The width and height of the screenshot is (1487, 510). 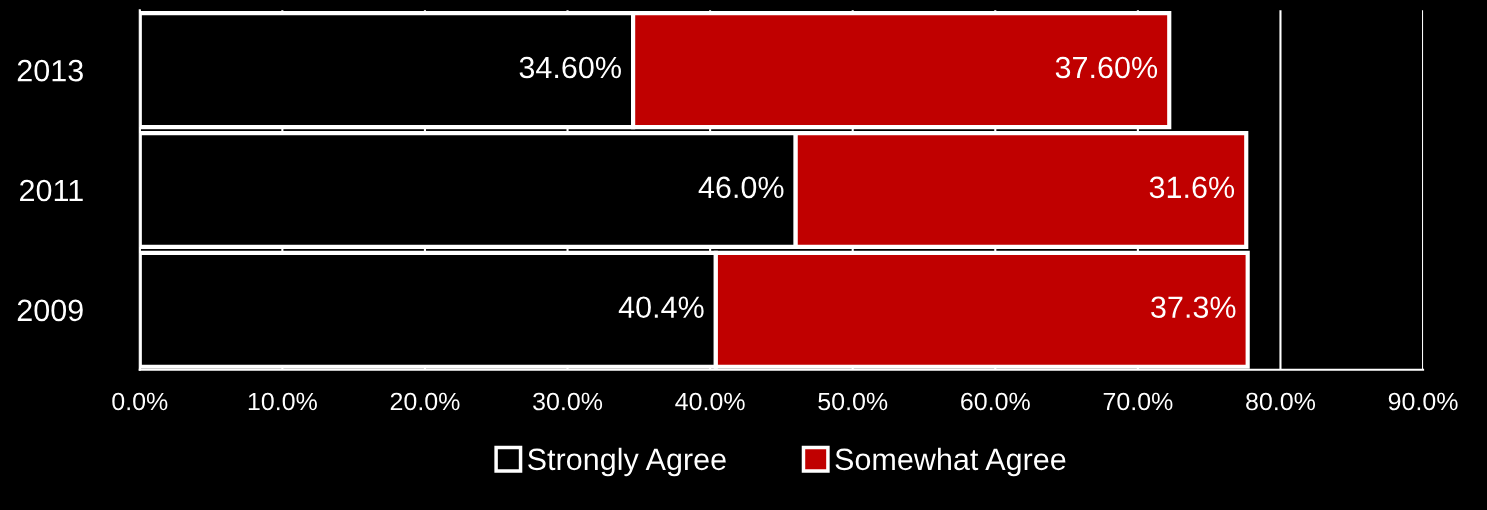 What do you see at coordinates (1106, 67) in the screenshot?
I see `data-label: 37.60%` at bounding box center [1106, 67].